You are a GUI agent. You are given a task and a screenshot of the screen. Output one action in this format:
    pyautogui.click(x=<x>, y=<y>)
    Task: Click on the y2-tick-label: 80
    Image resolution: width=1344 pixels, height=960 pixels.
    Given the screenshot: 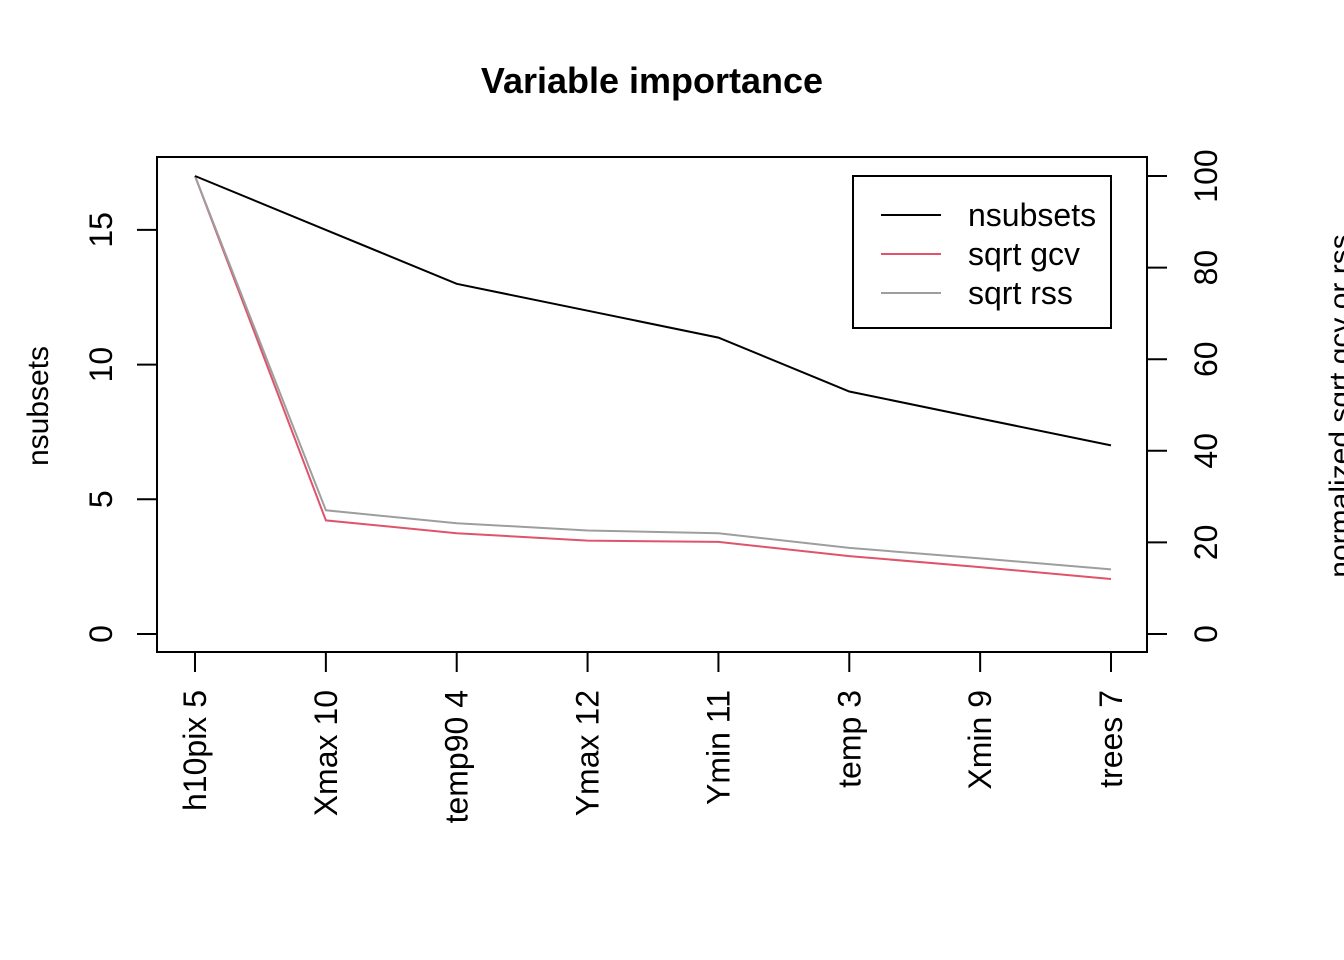 What is the action you would take?
    pyautogui.click(x=1206, y=268)
    